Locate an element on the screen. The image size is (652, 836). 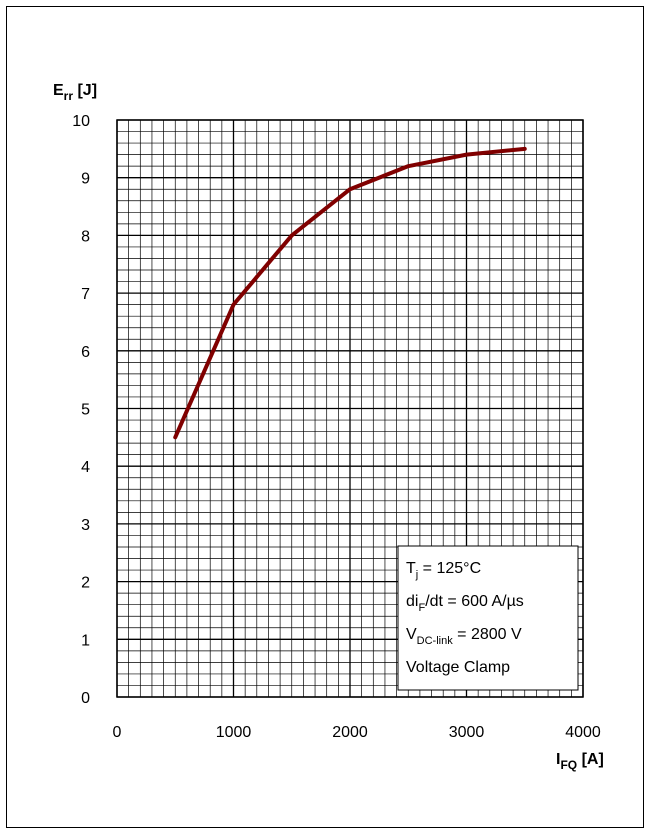
condition-line-clamp: Voltage Clamp is located at coordinates (458, 667).